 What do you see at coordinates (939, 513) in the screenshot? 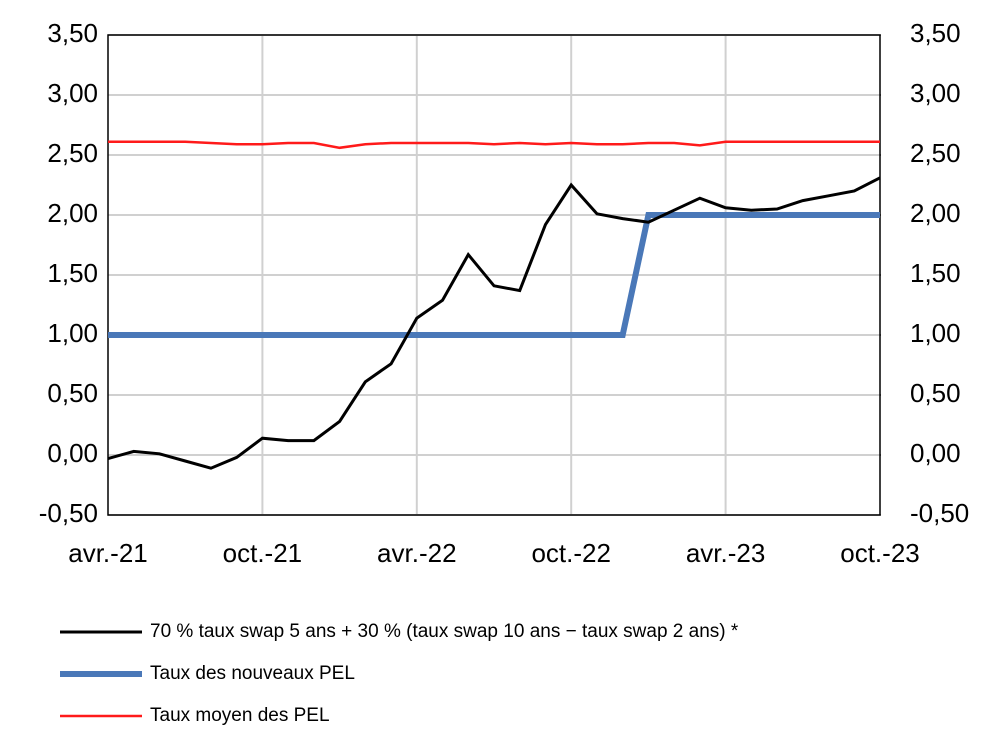
I see `y2-tick-label: -0,50` at bounding box center [939, 513].